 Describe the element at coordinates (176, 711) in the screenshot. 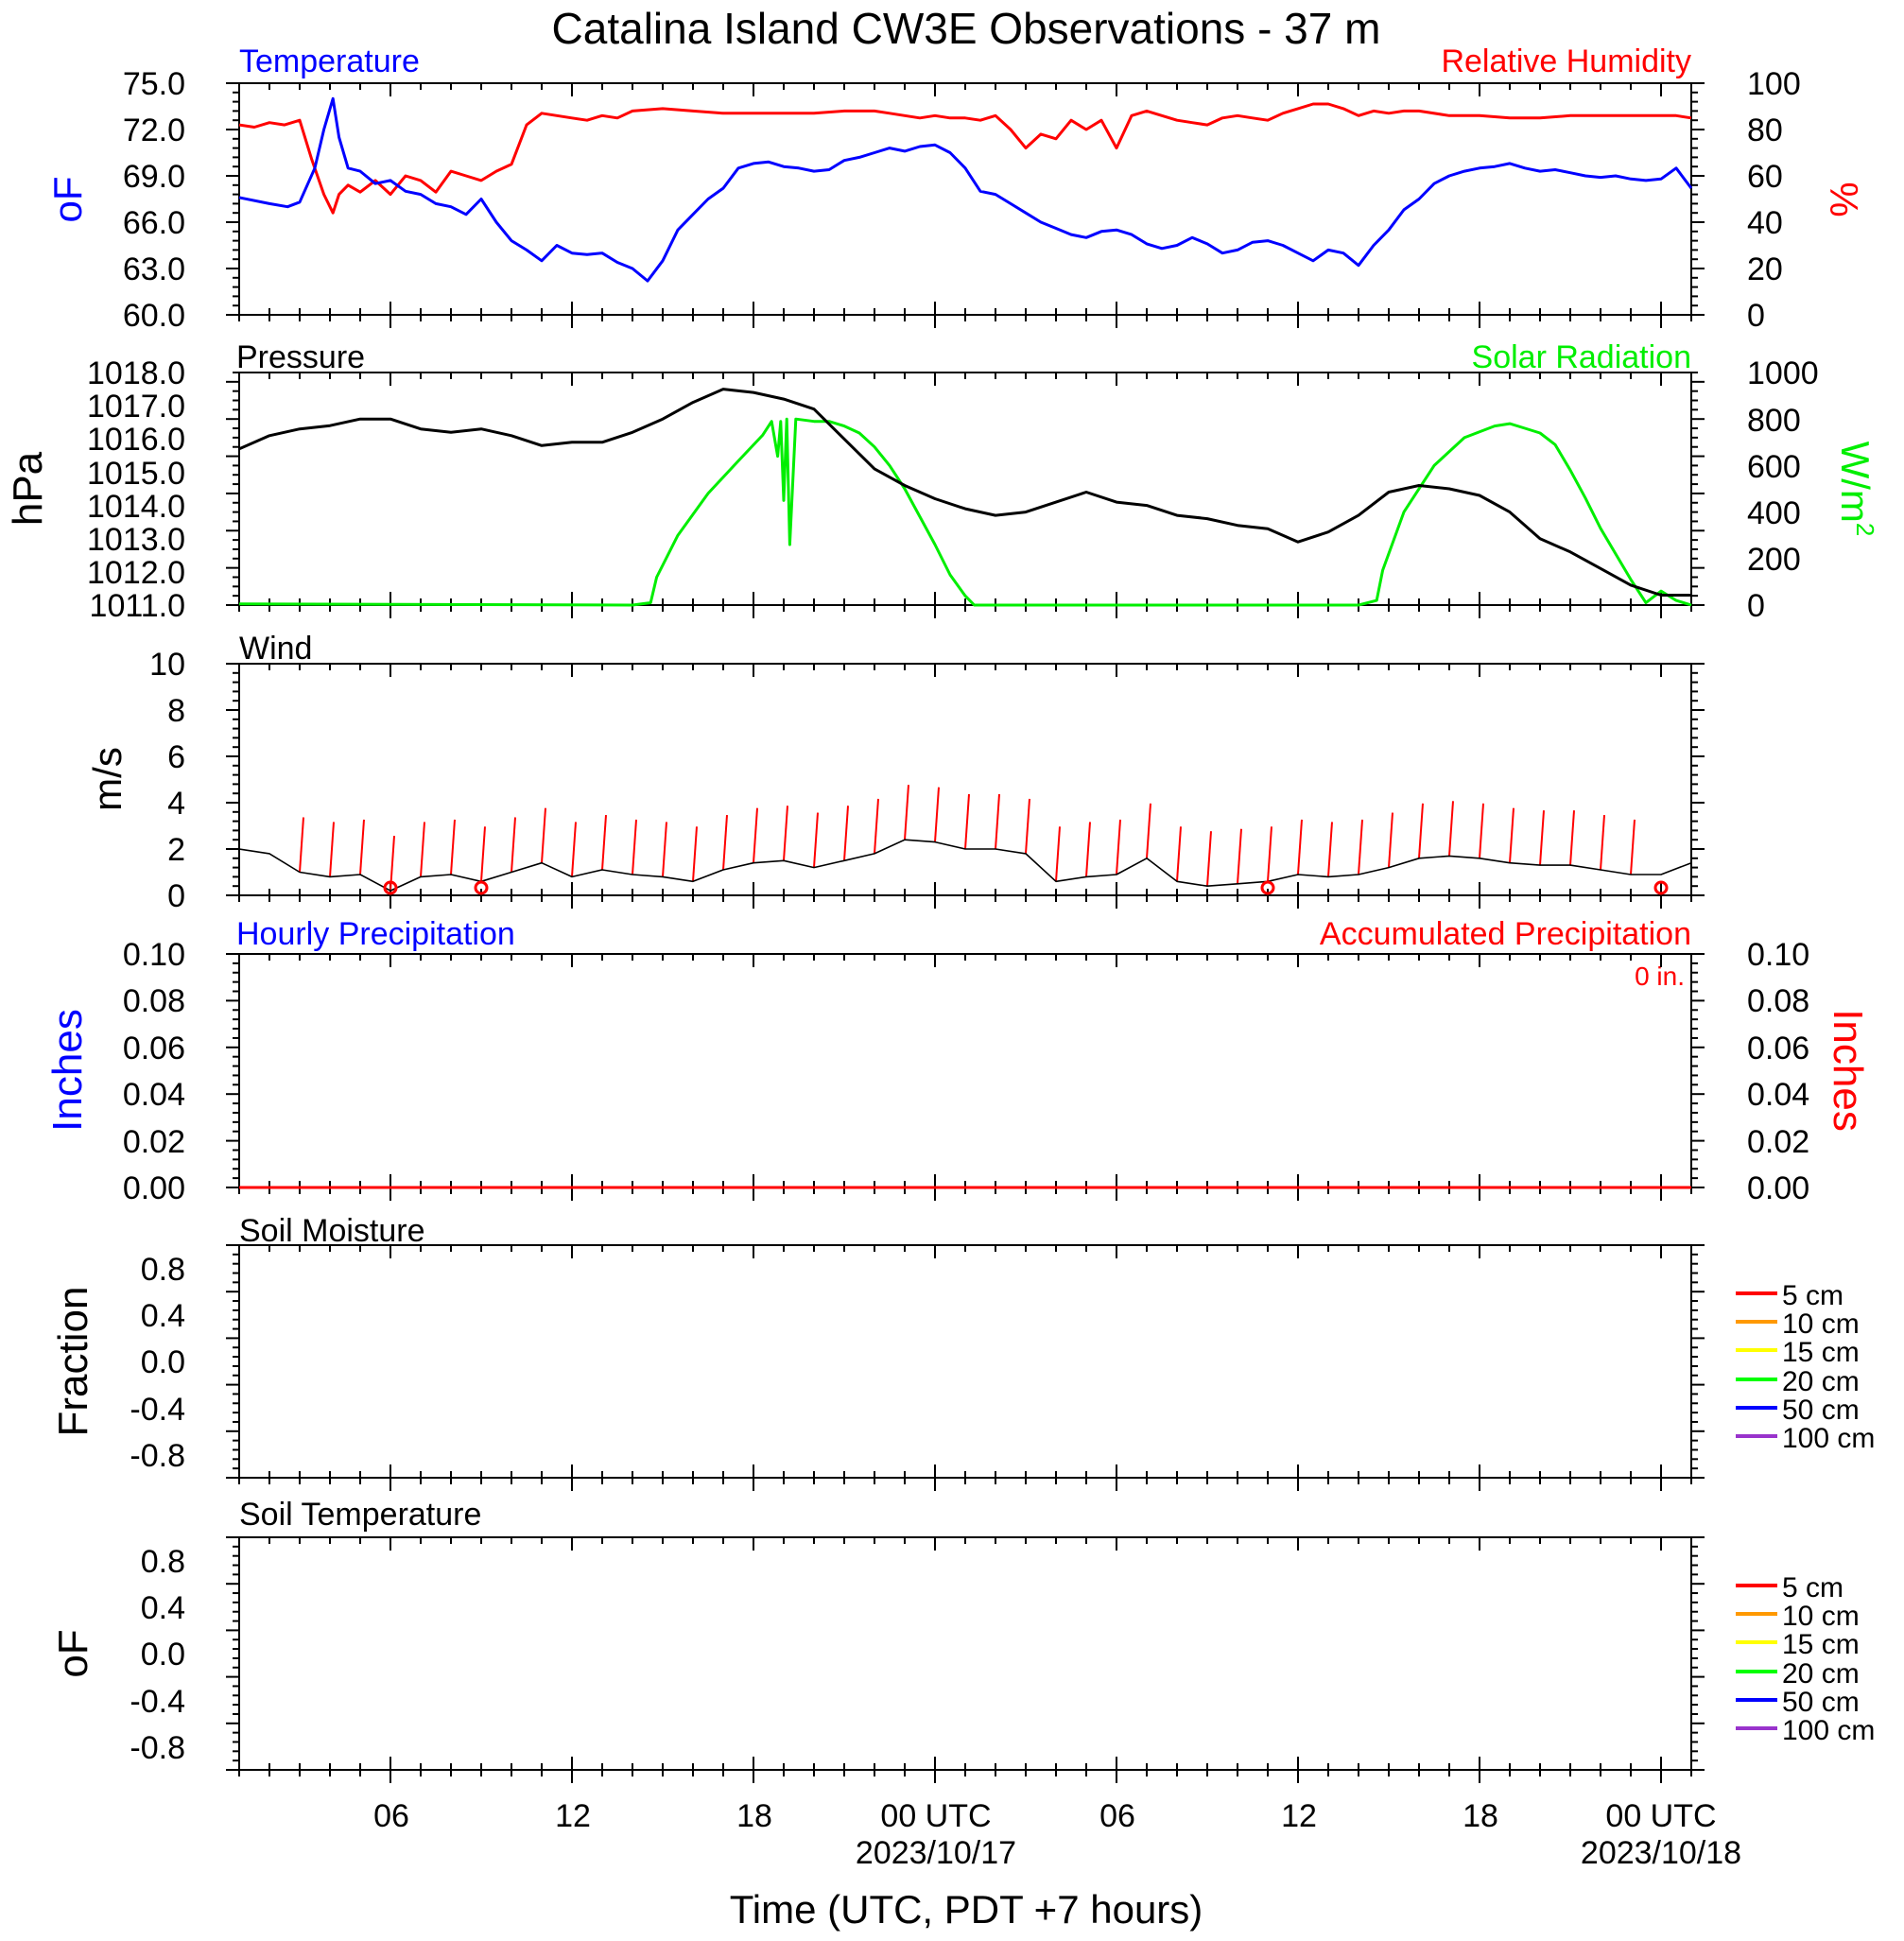

I see `wind-tick-label: 8` at that location.